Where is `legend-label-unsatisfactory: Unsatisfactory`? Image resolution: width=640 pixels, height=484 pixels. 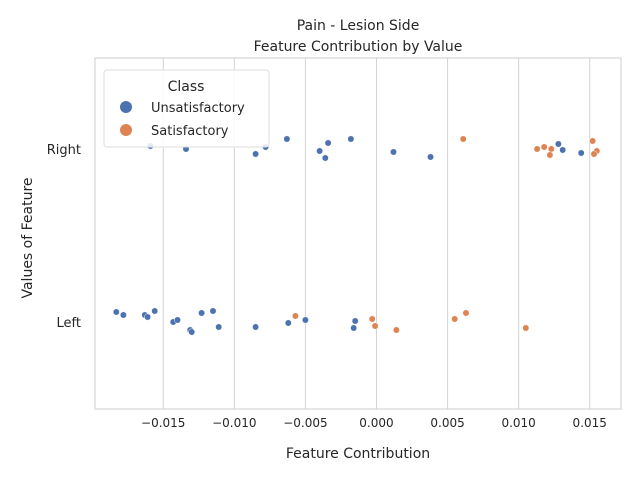 legend-label-unsatisfactory: Unsatisfactory is located at coordinates (198, 108).